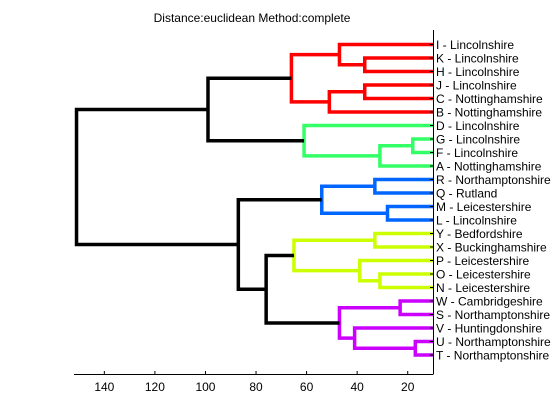 This screenshot has width=560, height=420. What do you see at coordinates (483, 274) in the screenshot?
I see `leaf-label: O - Leicestershire` at bounding box center [483, 274].